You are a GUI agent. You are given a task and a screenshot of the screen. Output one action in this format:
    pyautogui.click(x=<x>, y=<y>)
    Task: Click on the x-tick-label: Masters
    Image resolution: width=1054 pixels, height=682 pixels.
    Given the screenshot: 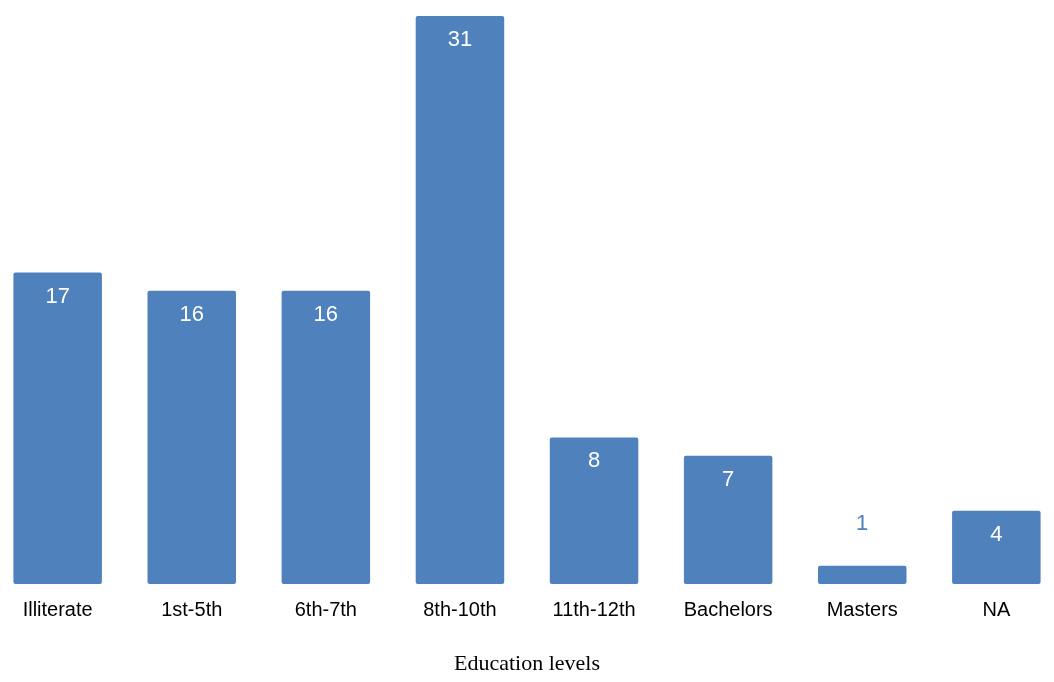 What is the action you would take?
    pyautogui.click(x=862, y=609)
    